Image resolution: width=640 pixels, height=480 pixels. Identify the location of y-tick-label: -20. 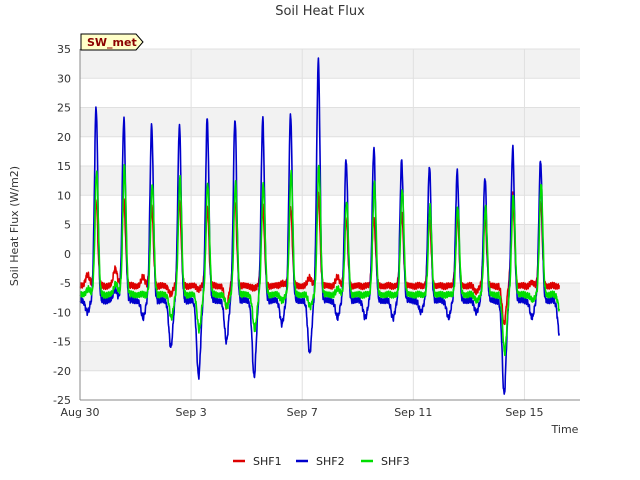
(62, 371).